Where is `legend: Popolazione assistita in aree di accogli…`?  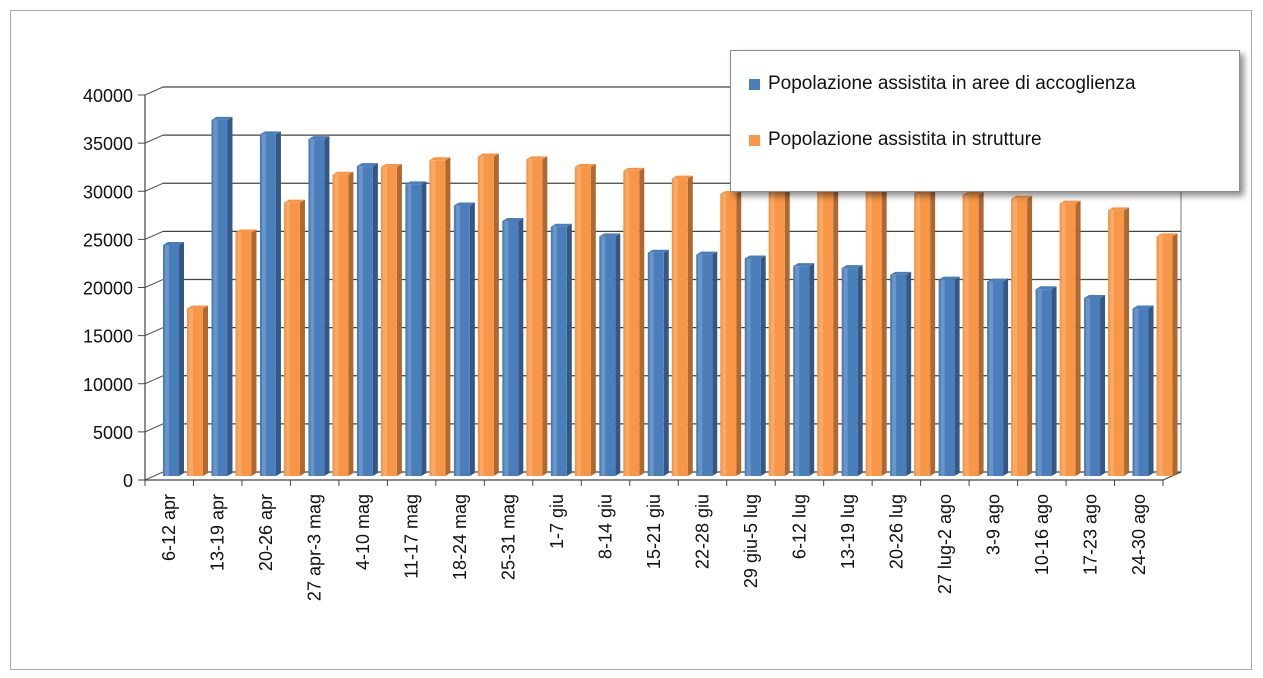 legend: Popolazione assistita in aree di accogli… is located at coordinates (985, 121).